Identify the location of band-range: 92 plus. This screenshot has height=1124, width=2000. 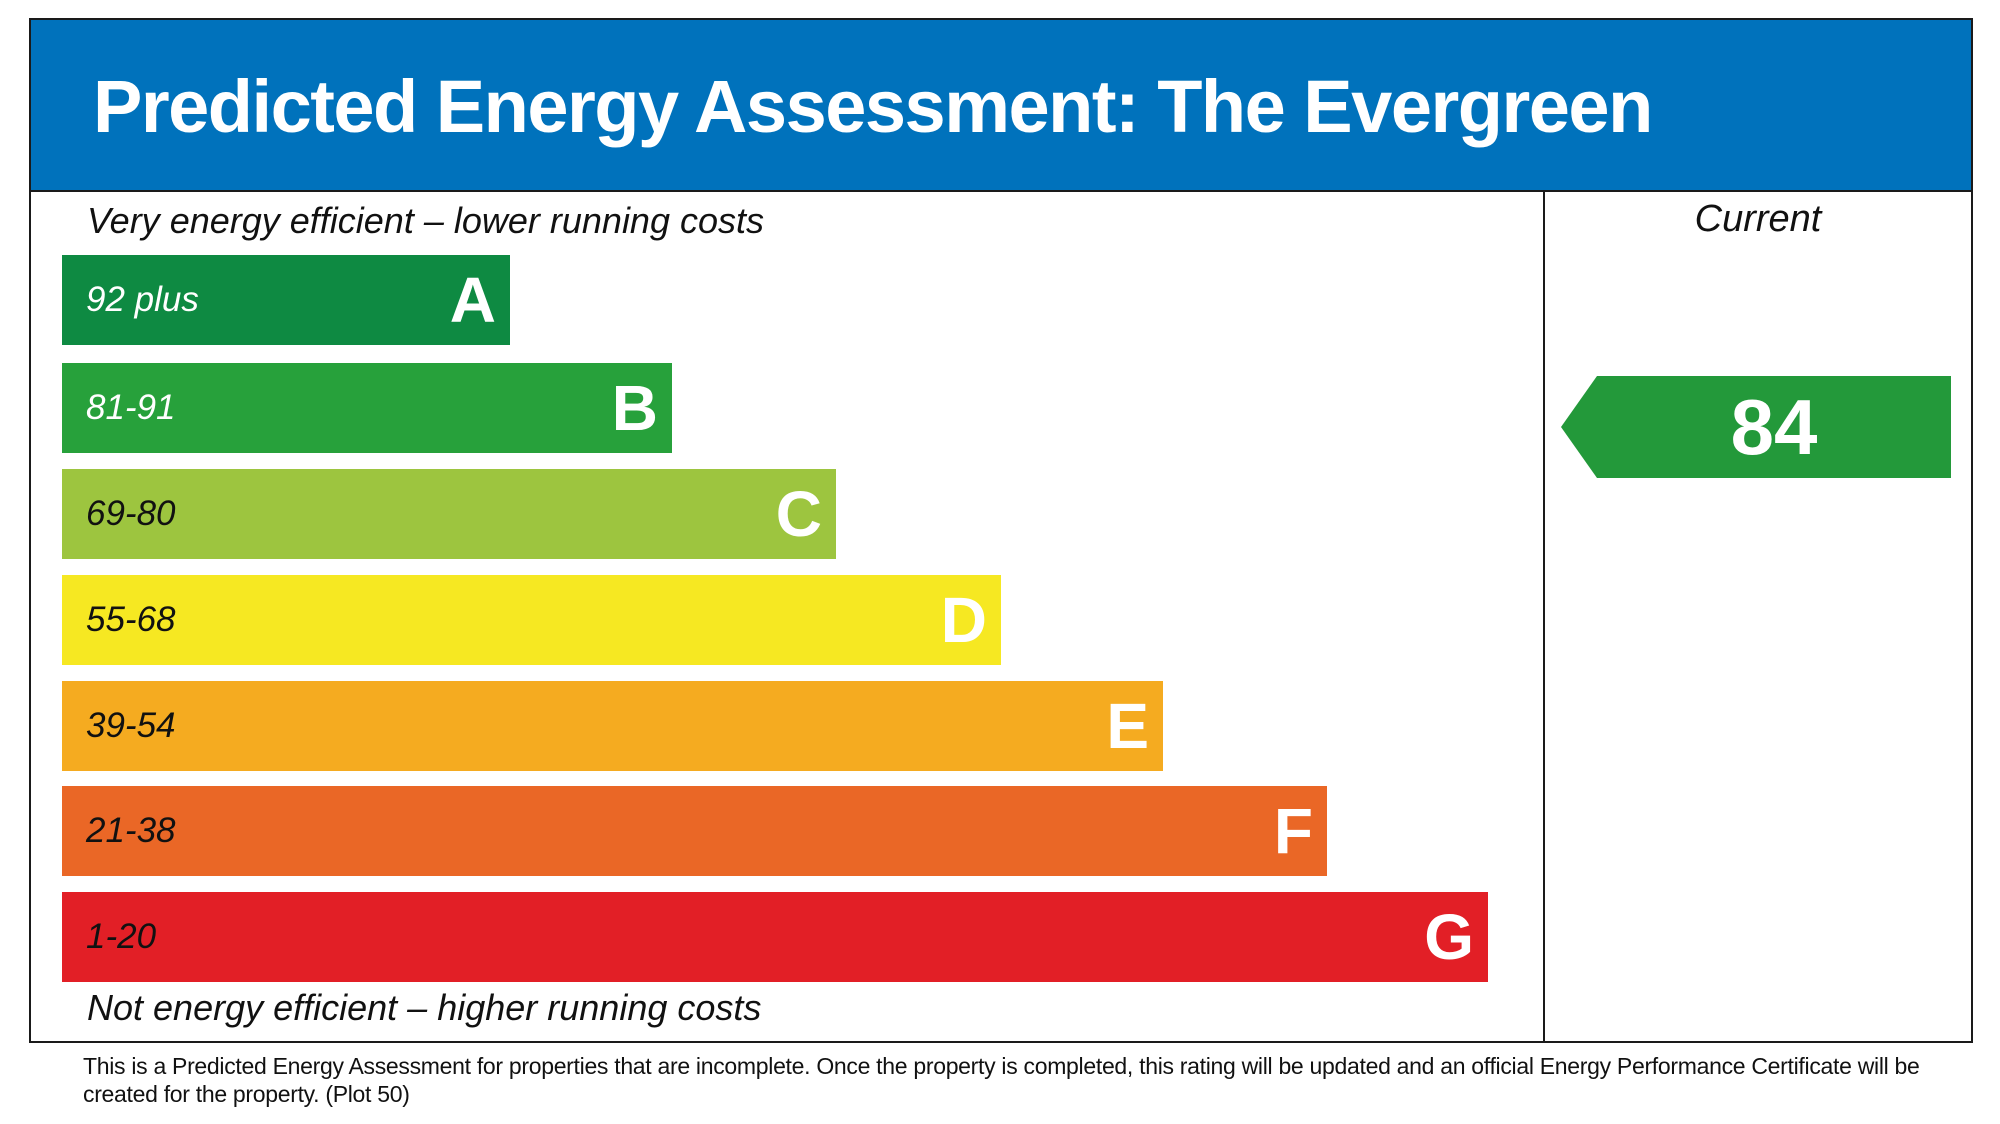
(142, 299).